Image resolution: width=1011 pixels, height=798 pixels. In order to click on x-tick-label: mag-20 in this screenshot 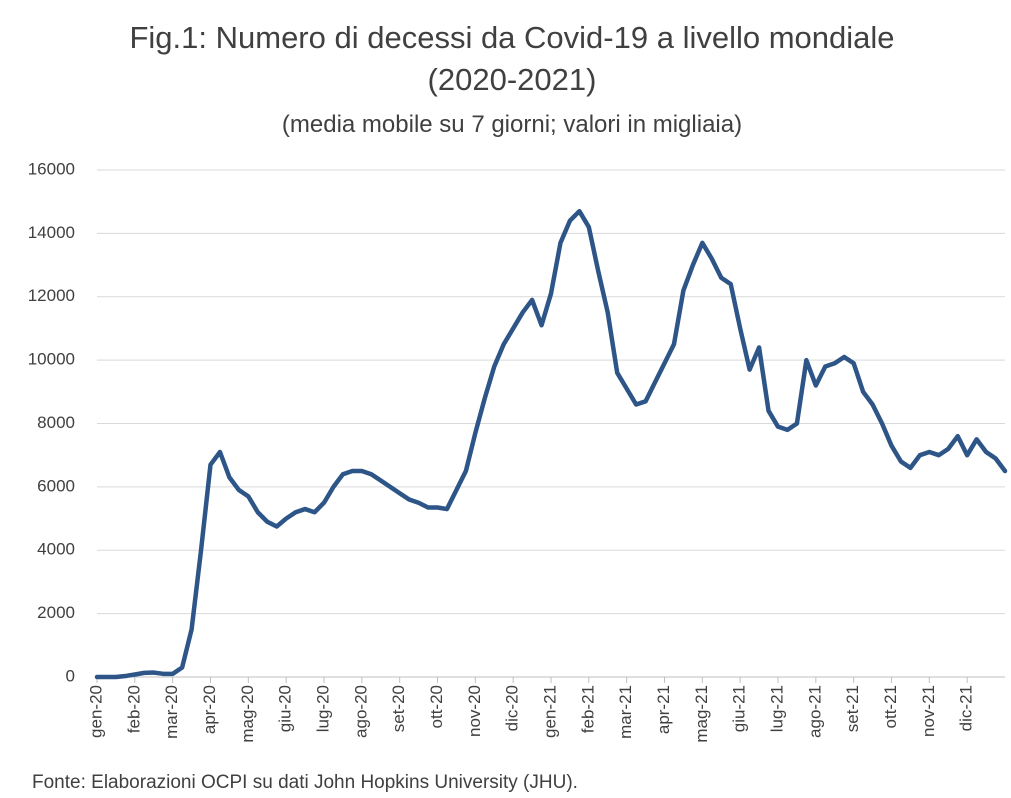, I will do `click(247, 714)`.